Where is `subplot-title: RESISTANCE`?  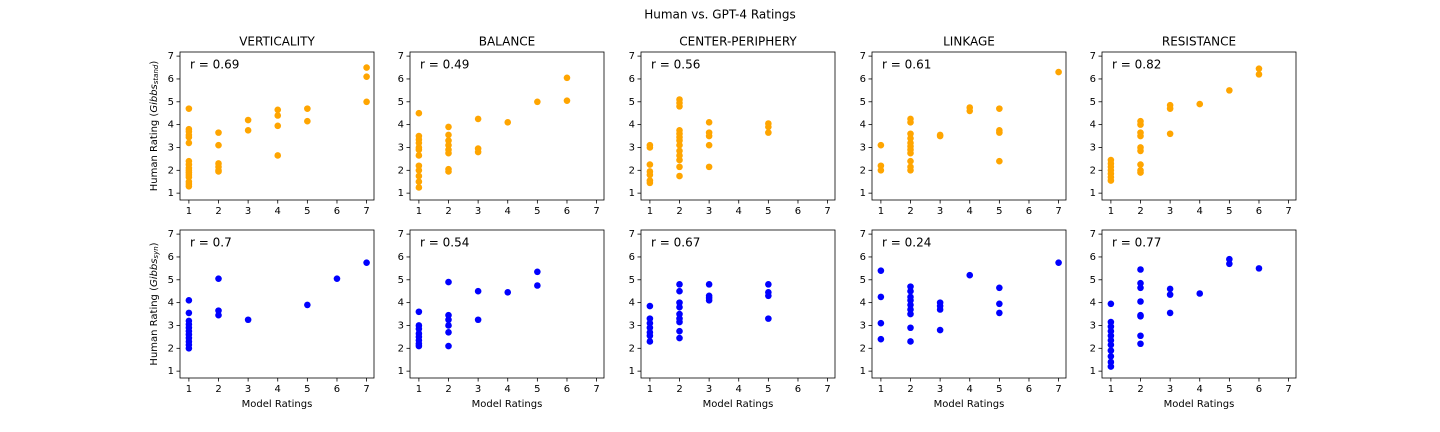 subplot-title: RESISTANCE is located at coordinates (1199, 42).